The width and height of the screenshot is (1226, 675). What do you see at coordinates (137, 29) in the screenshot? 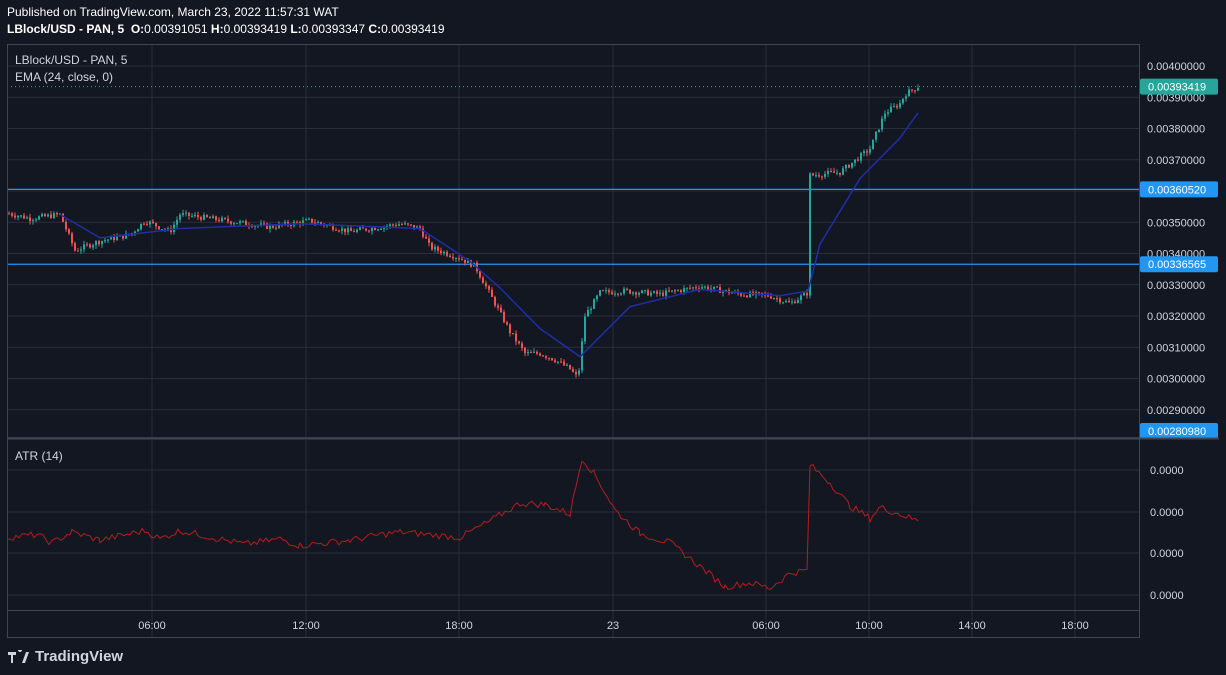
I see `open-label: O:` at bounding box center [137, 29].